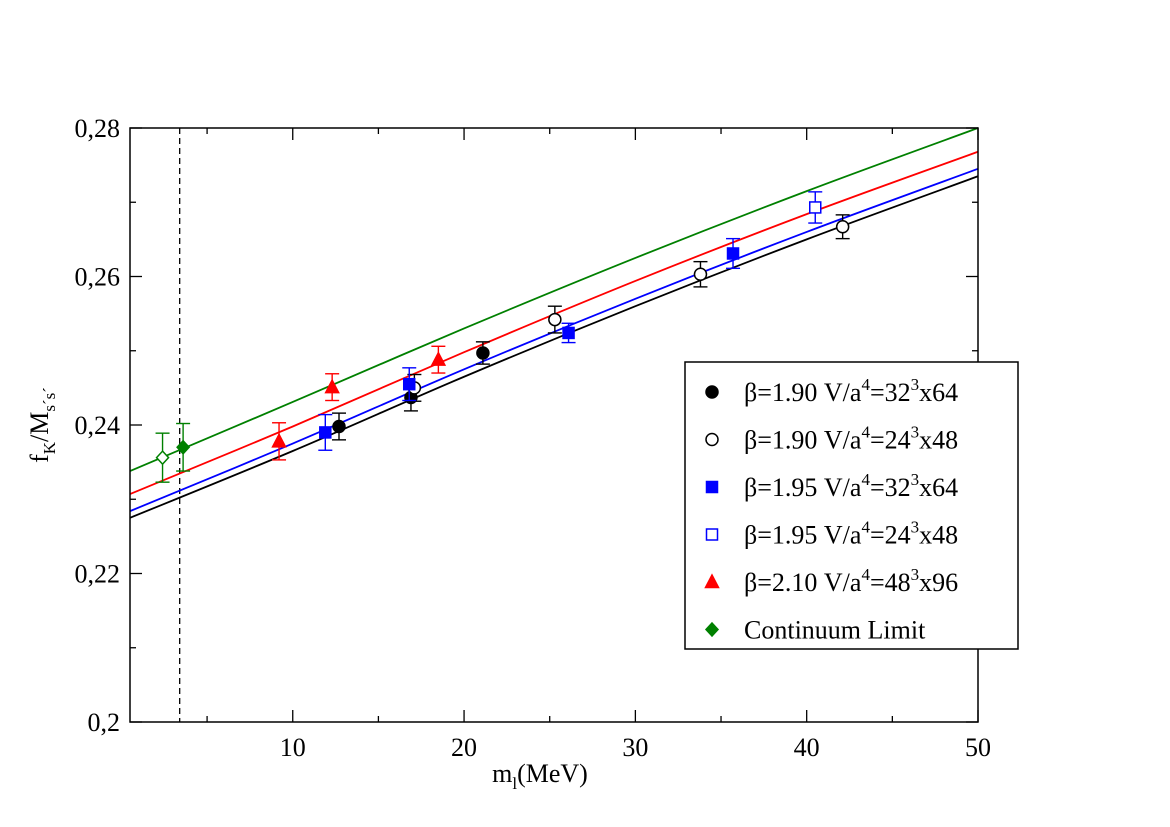 This screenshot has width=1170, height=827. What do you see at coordinates (851, 534) in the screenshot?
I see `legend-label: β=1.95 V/a4=243x48` at bounding box center [851, 534].